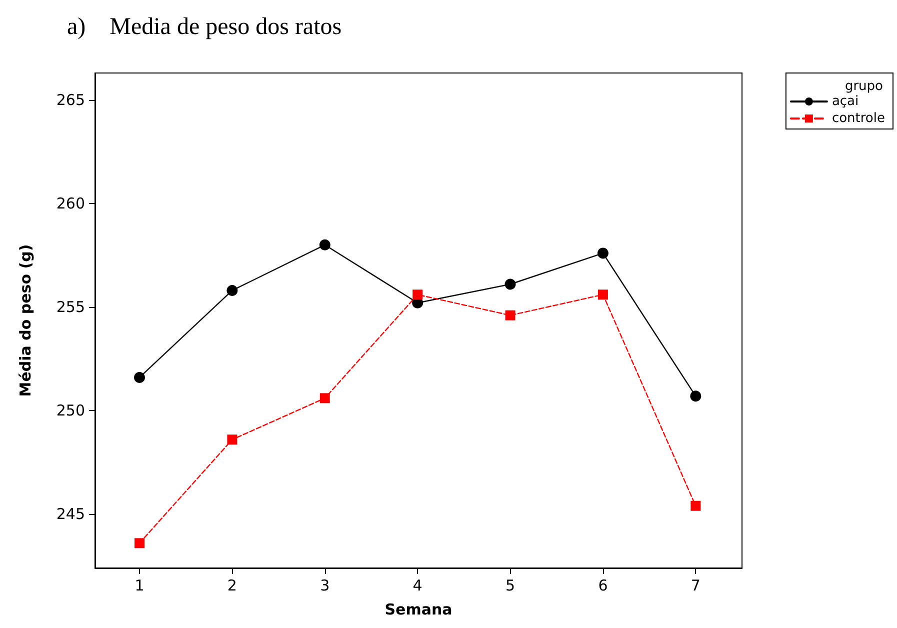  What do you see at coordinates (864, 86) in the screenshot?
I see `legend-title: grupo` at bounding box center [864, 86].